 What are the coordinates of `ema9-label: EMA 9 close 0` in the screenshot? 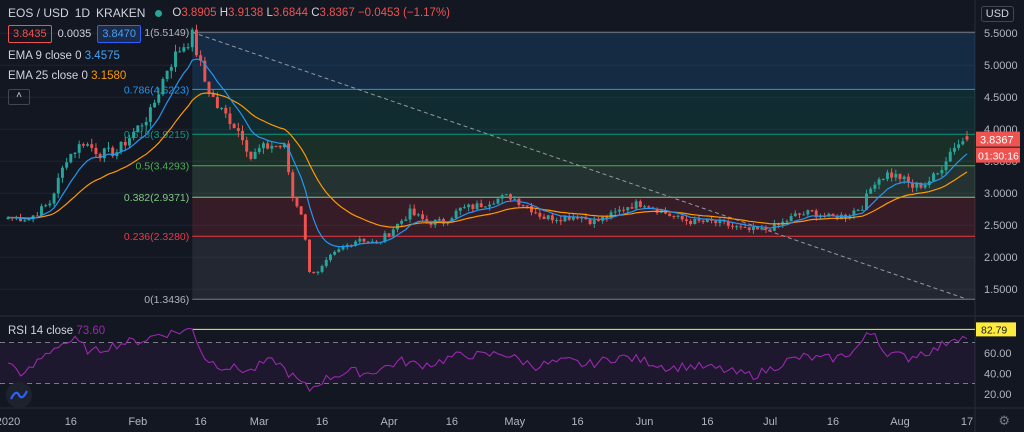 It's located at (45, 56).